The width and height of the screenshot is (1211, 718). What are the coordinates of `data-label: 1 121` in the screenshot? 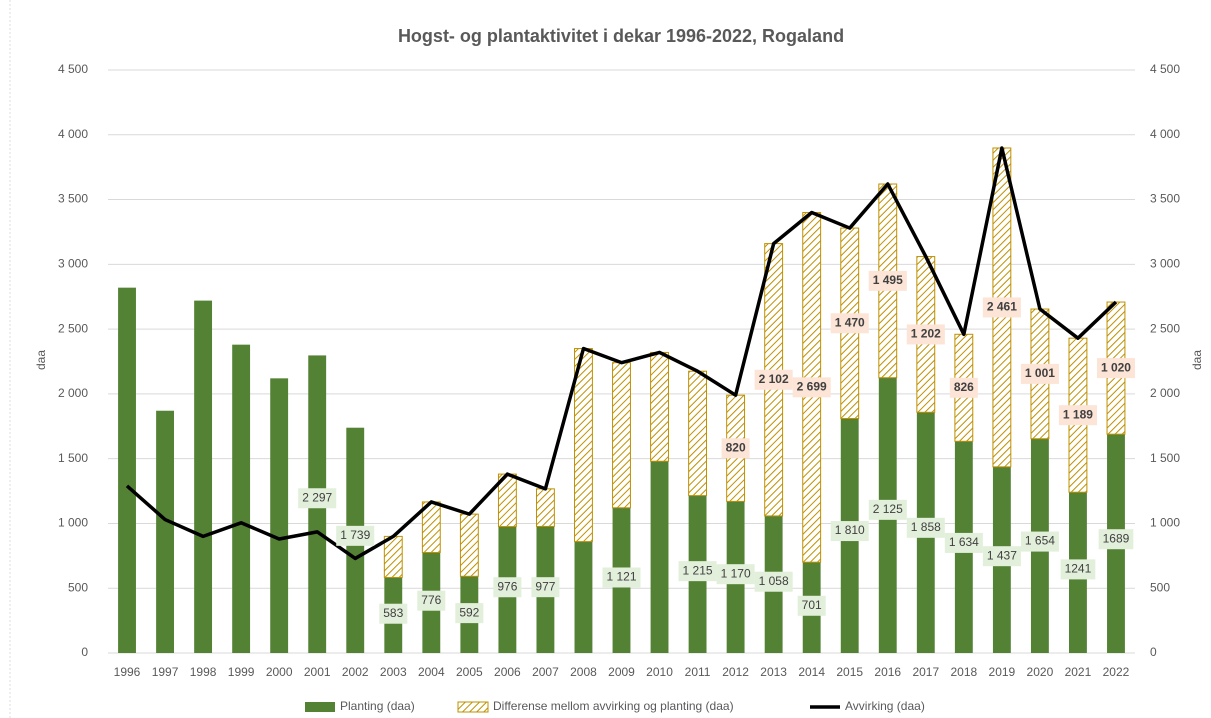 It's located at (621, 577).